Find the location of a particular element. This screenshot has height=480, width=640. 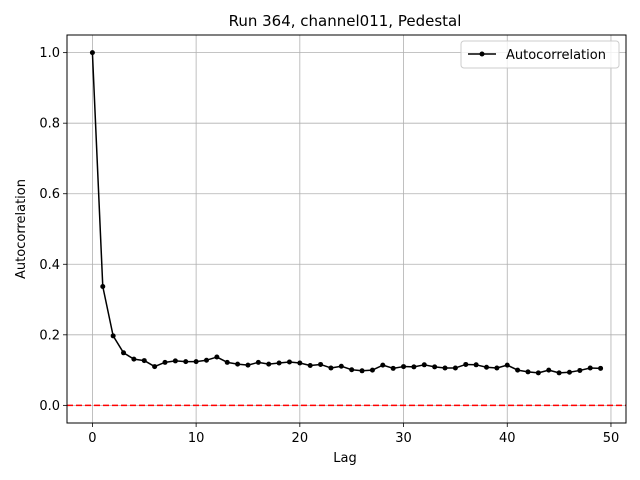

legend: Autocorrelation is located at coordinates (540, 54).